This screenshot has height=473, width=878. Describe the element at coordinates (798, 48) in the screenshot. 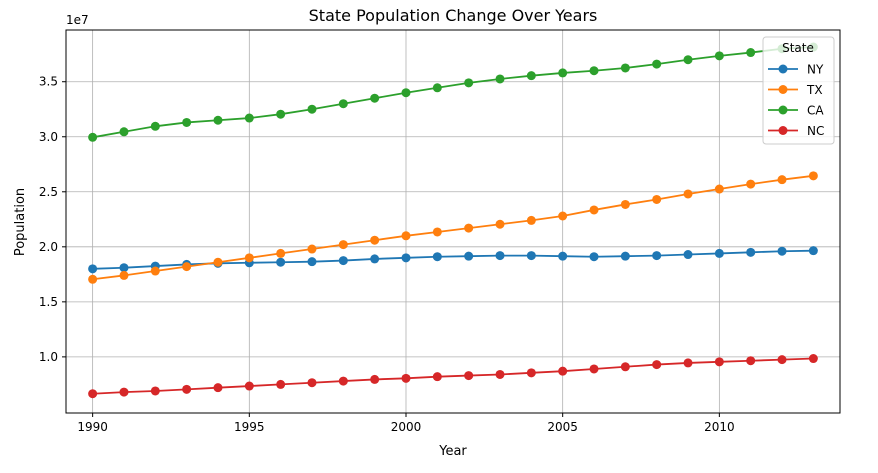

I see `legend-title: State` at that location.